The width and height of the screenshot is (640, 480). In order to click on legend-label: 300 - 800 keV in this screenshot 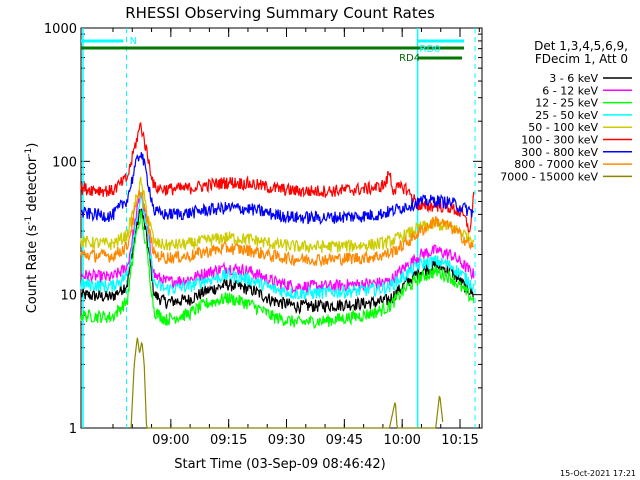, I will do `click(559, 152)`.